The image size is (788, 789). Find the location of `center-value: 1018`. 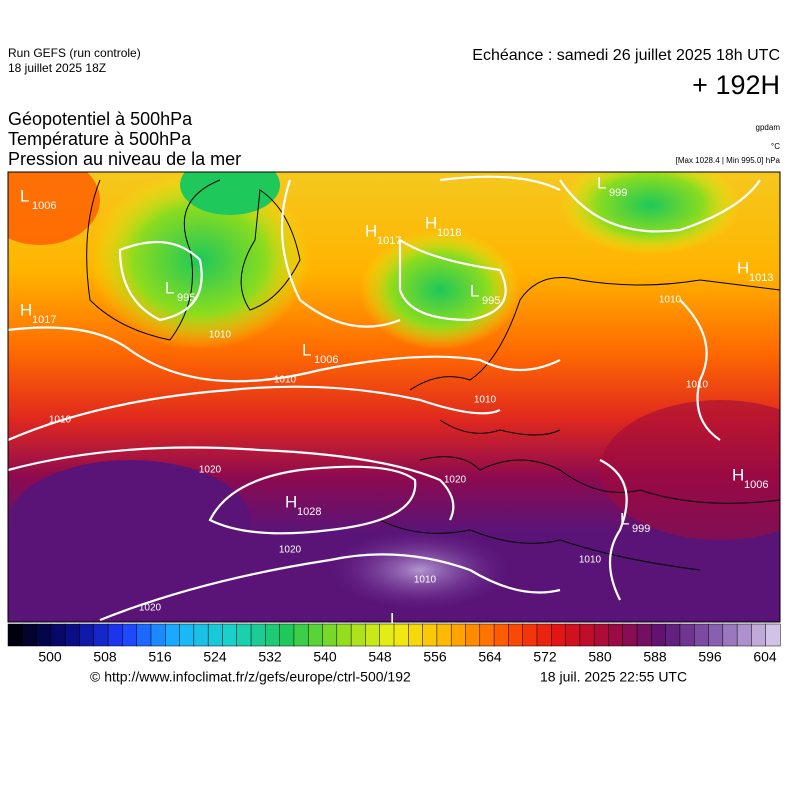

center-value: 1018 is located at coordinates (449, 233).